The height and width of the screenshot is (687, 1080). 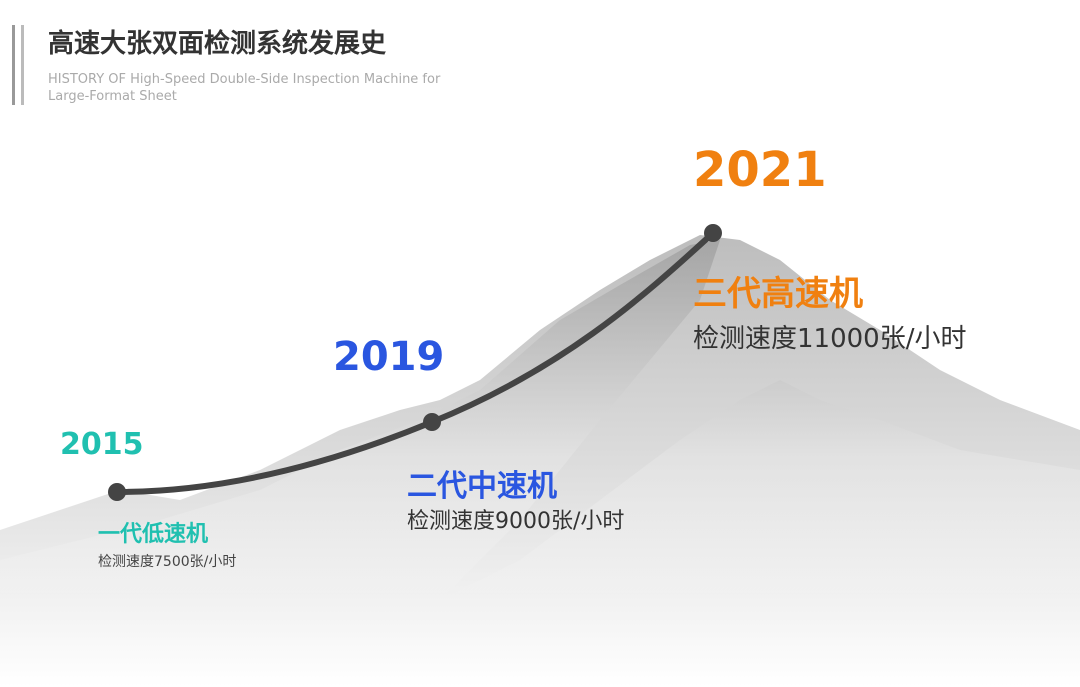 I want to click on year: 2019, so click(x=389, y=357).